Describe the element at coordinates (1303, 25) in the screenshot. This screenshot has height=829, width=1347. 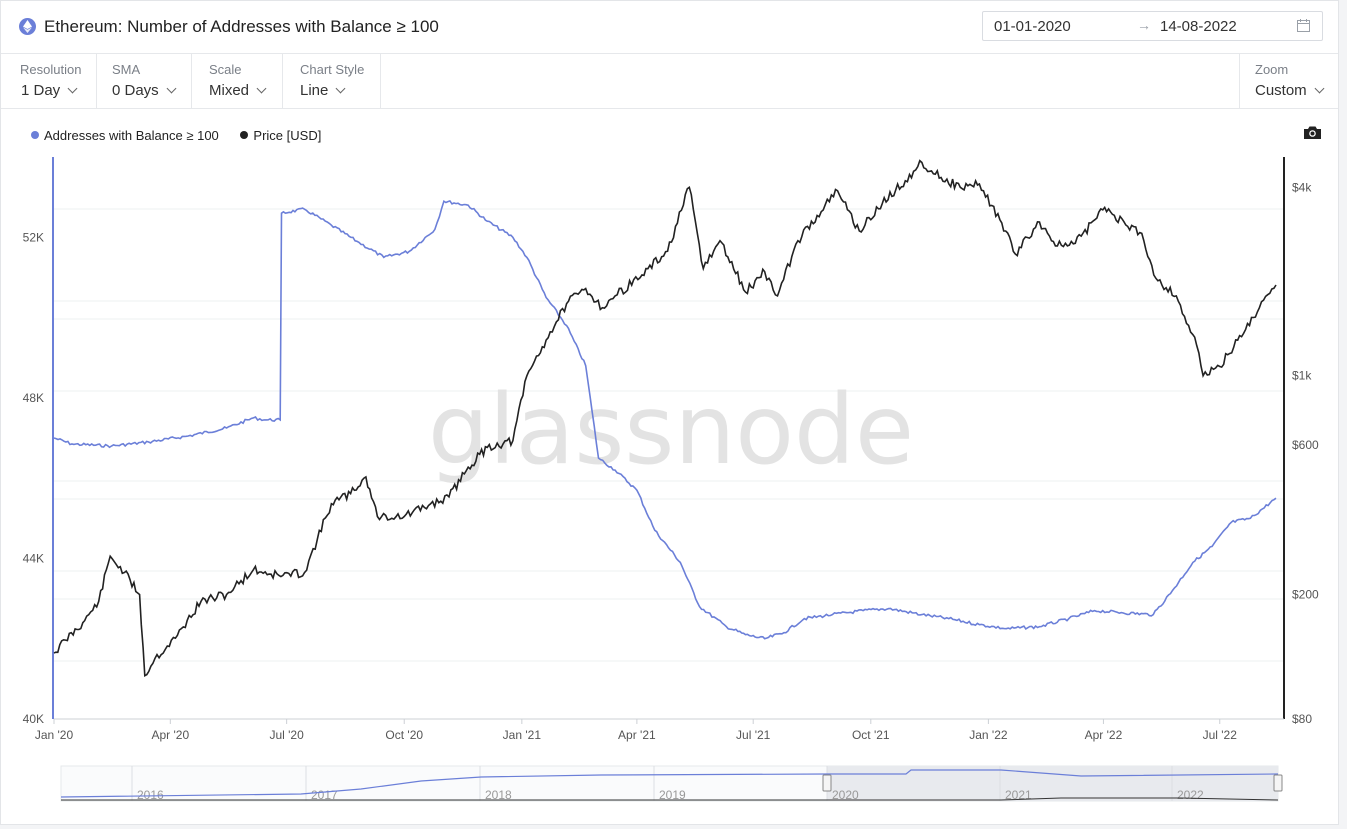
I see `calendar-icon` at that location.